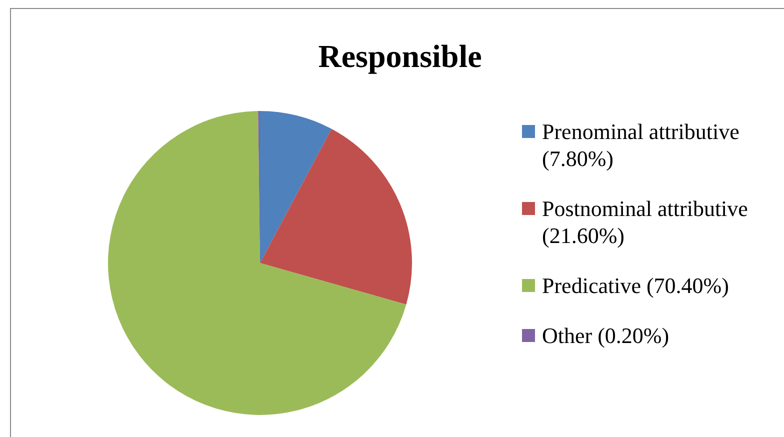 The image size is (784, 437). What do you see at coordinates (635, 285) in the screenshot?
I see `legend-label: Predicative (70.40%)` at bounding box center [635, 285].